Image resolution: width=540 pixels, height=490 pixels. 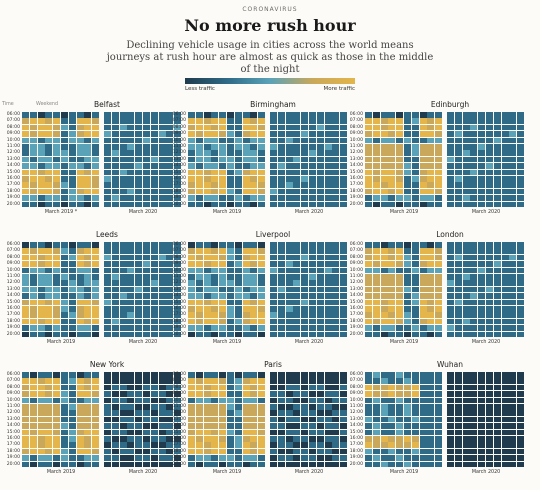 I want to click on hour-tick-label: 12:00, so click(x=179, y=153).